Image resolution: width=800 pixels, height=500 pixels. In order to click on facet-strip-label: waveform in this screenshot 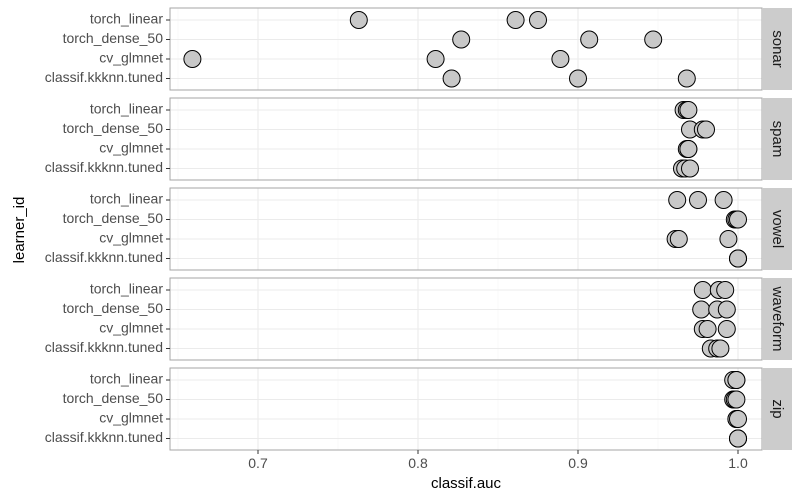, I will do `click(777, 318)`.